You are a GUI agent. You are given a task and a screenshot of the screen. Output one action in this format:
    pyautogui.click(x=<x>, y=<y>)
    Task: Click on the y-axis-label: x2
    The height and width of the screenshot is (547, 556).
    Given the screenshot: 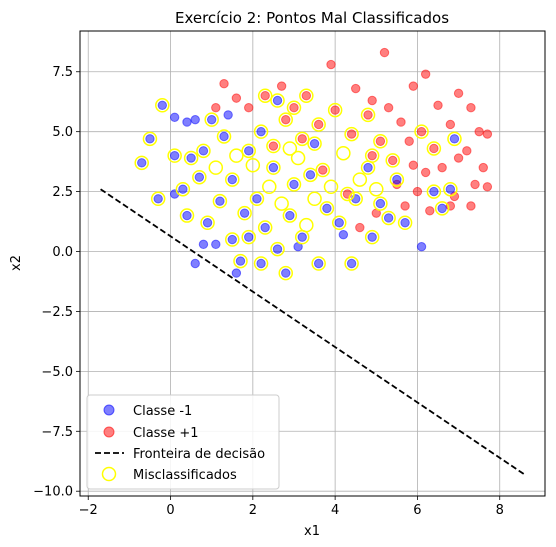 What is the action you would take?
    pyautogui.click(x=16, y=263)
    